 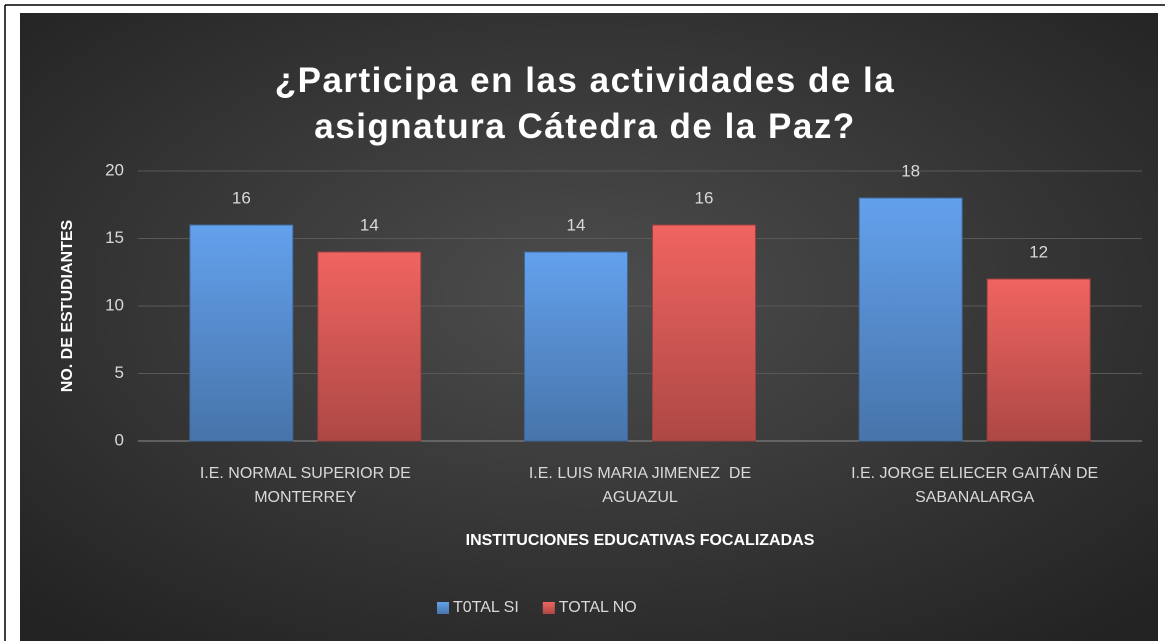 What do you see at coordinates (67, 305) in the screenshot?
I see `y-axis-title: NO. DE ESTUDIANTES` at bounding box center [67, 305].